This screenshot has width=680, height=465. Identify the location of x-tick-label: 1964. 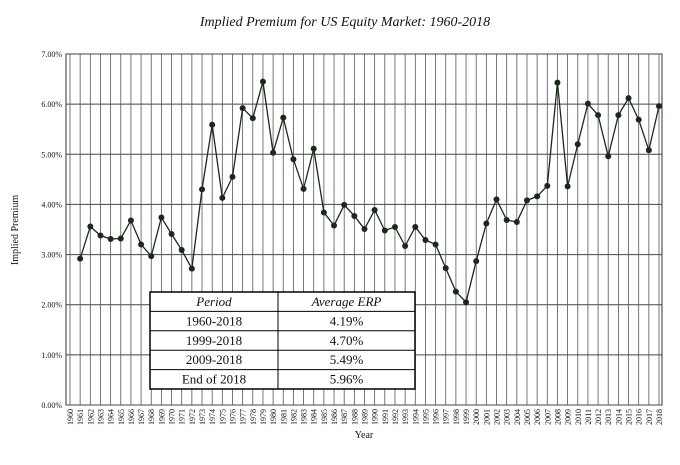
(111, 417).